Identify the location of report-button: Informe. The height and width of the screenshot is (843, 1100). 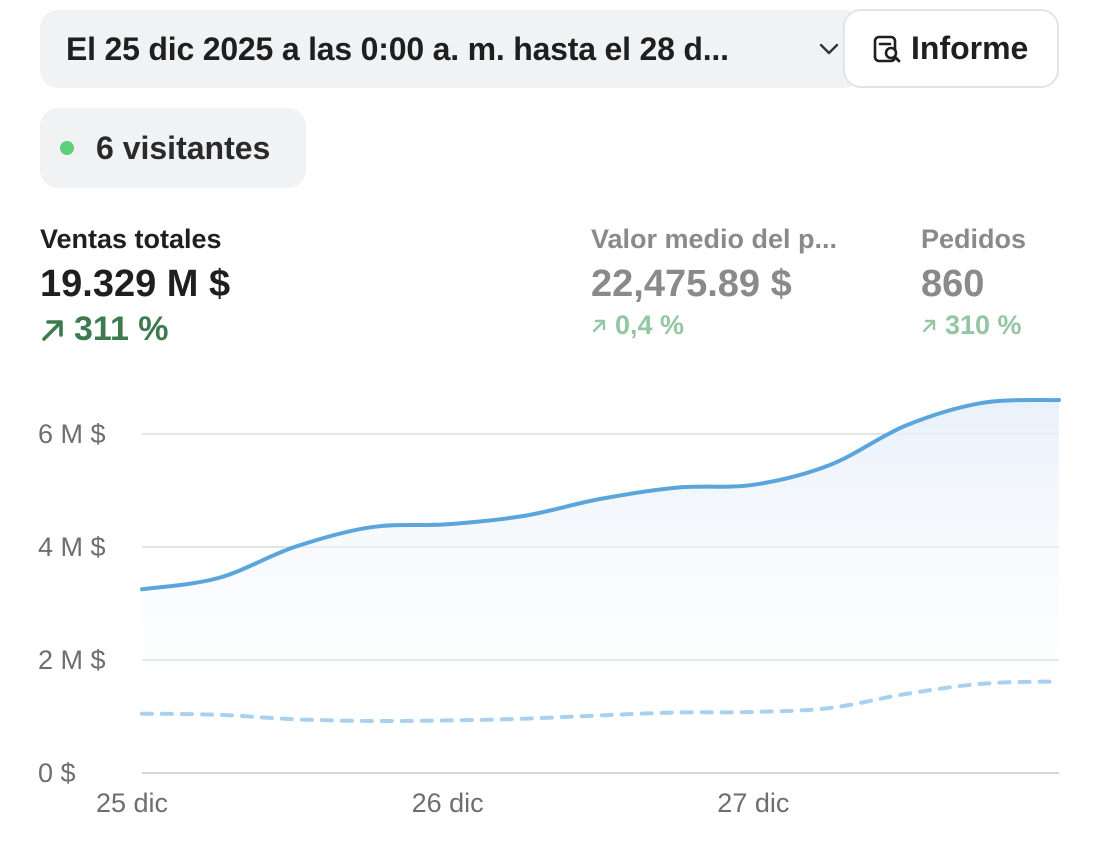
(951, 48).